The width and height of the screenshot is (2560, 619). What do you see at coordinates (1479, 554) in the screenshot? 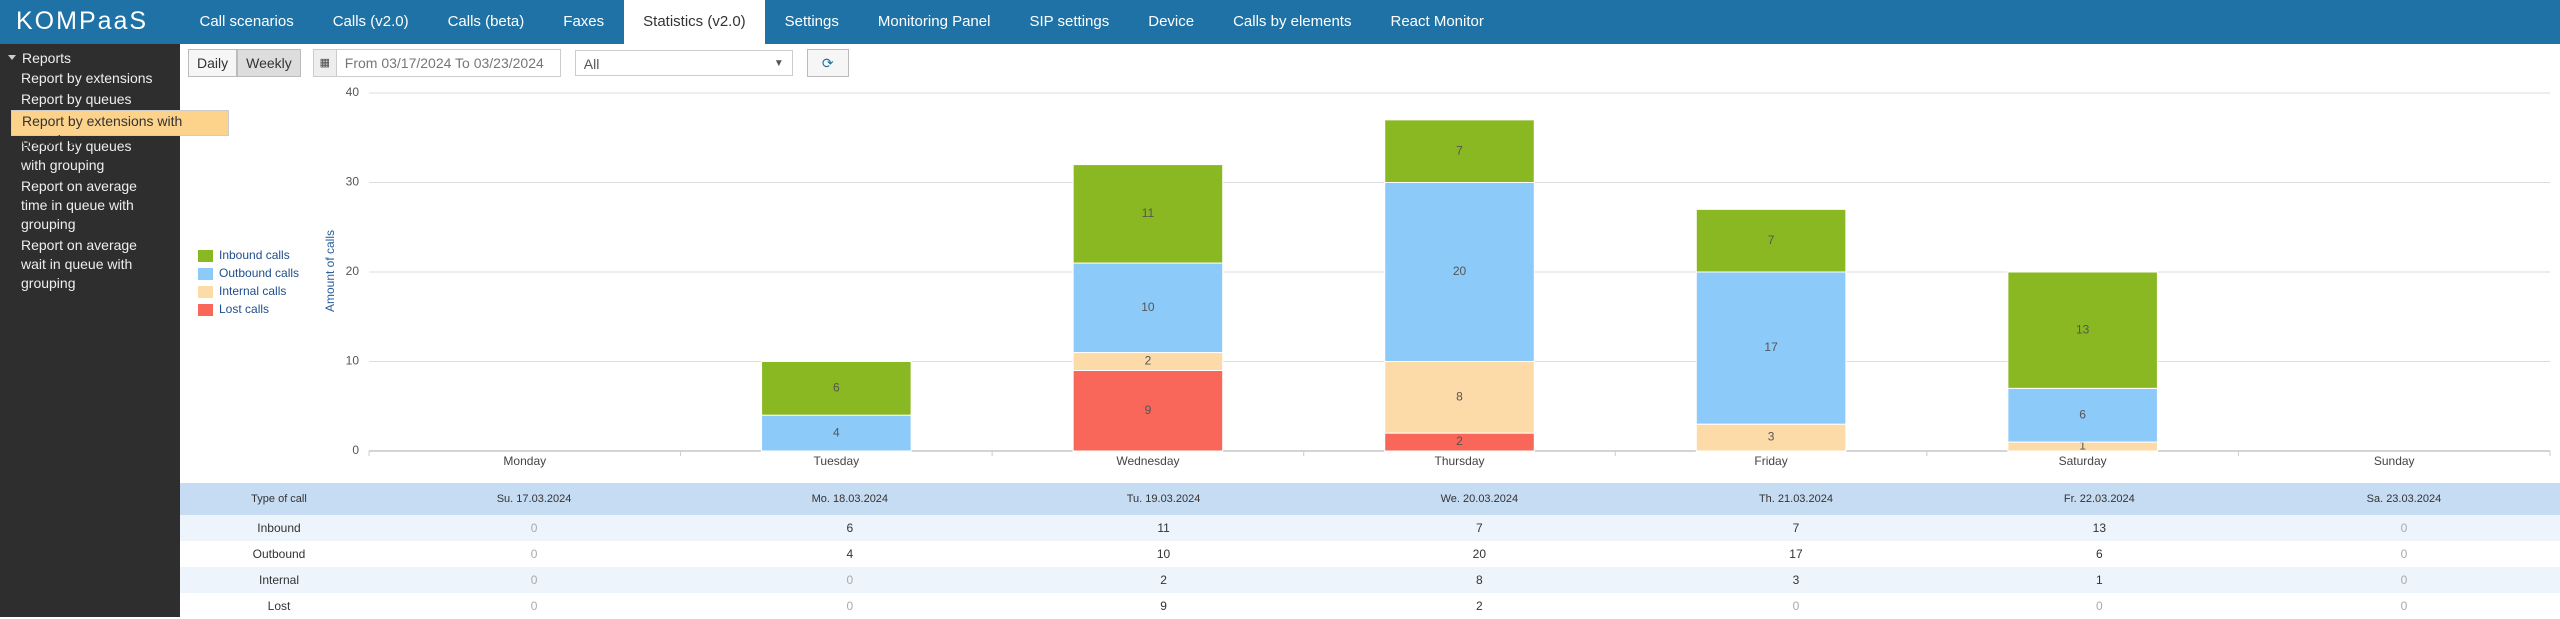
I see `table-cell: 20` at bounding box center [1479, 554].